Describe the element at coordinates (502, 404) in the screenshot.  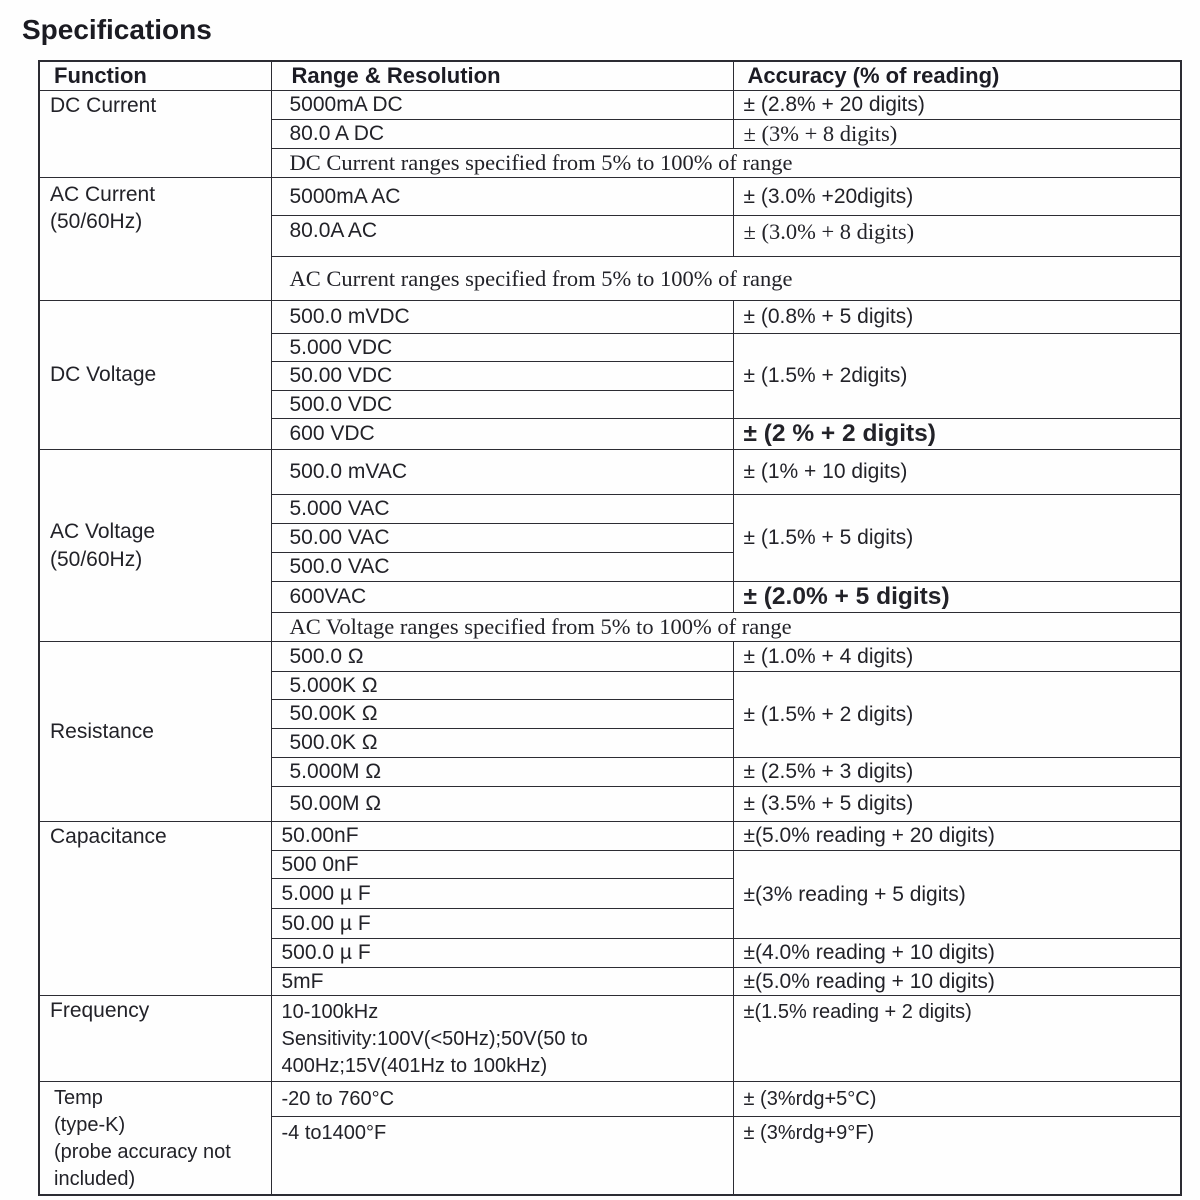
I see `cell-range: 500.0 VDC` at that location.